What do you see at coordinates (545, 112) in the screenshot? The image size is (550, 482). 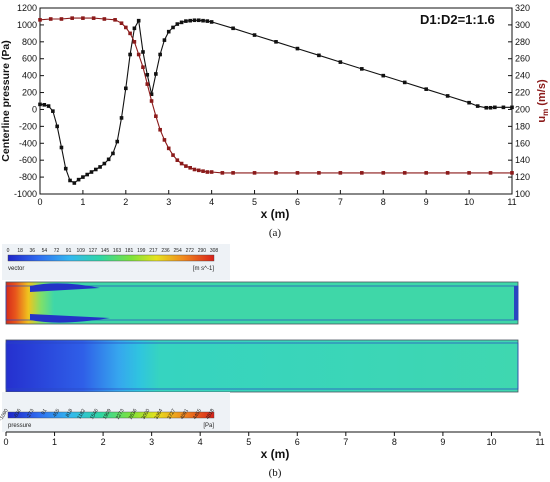 I see `ylabel-right-sub: m` at bounding box center [545, 112].